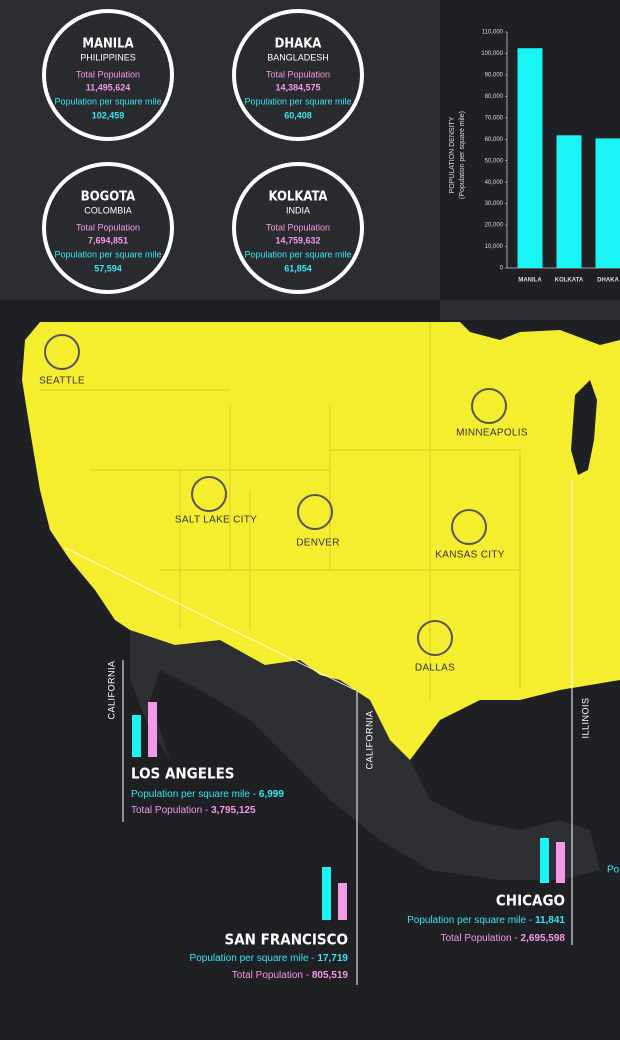 This screenshot has width=620, height=1040. Describe the element at coordinates (494, 161) in the screenshot. I see `y-tick-label: 50,000` at that location.